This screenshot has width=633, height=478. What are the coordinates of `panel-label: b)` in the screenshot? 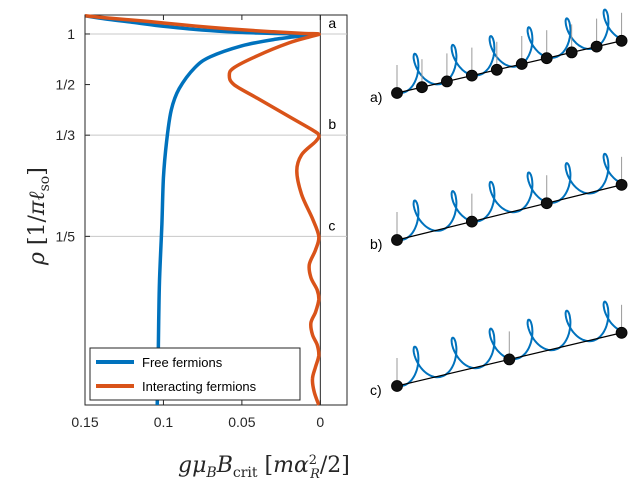 It's located at (376, 244).